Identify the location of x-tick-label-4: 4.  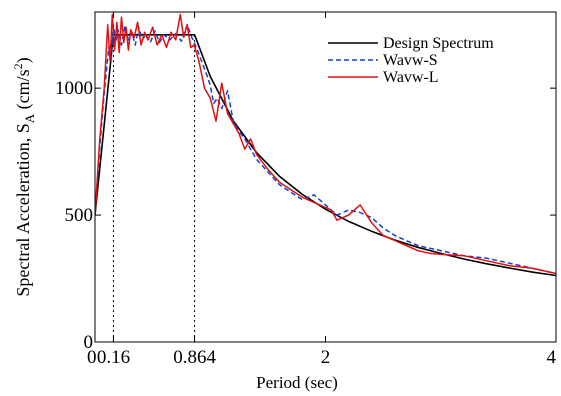
(552, 357).